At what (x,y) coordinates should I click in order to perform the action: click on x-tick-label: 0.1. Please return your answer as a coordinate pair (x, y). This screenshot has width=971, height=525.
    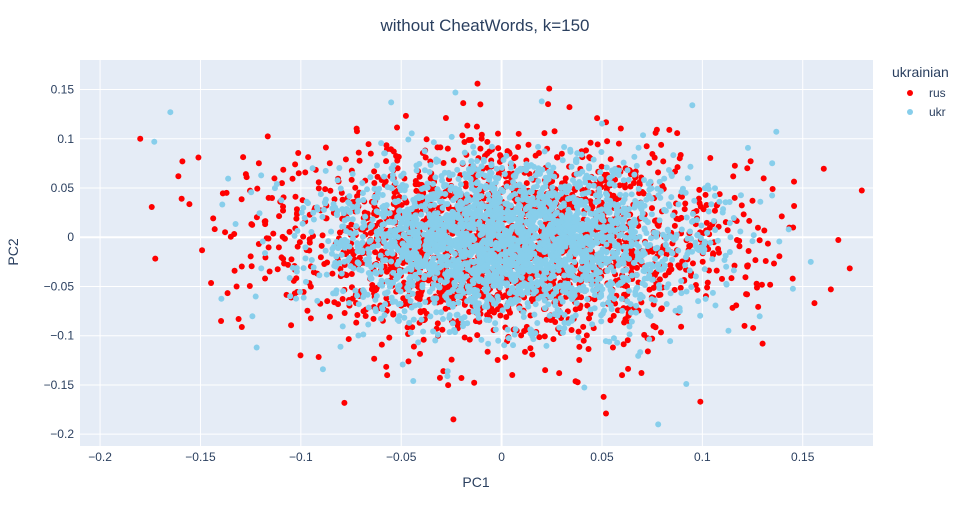
    Looking at the image, I should click on (702, 457).